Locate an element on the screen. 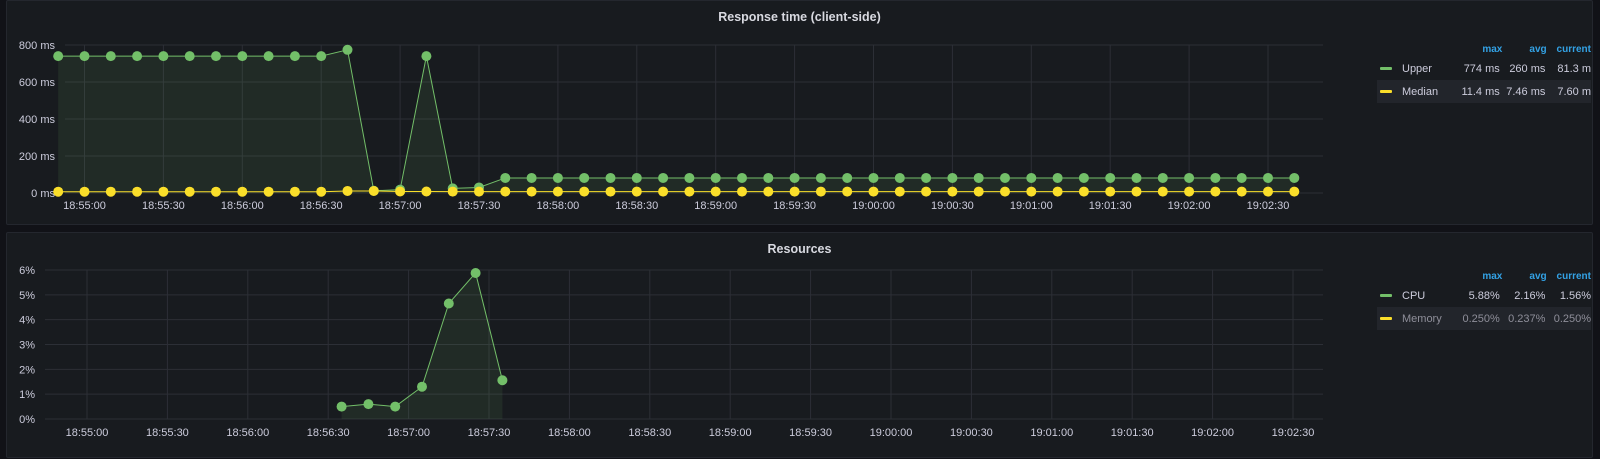 This screenshot has width=1600, height=459. x-tick-label-text: 18:58:00 is located at coordinates (569, 433).